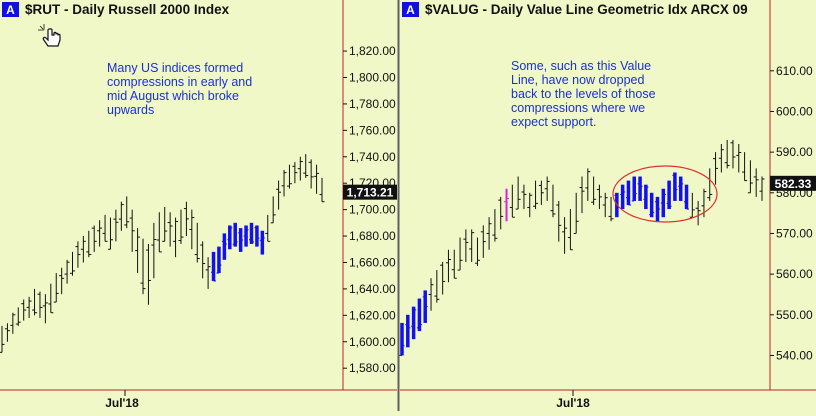 This screenshot has height=416, width=816. What do you see at coordinates (370, 193) in the screenshot?
I see `last-price-label: 1,713.21` at bounding box center [370, 193].